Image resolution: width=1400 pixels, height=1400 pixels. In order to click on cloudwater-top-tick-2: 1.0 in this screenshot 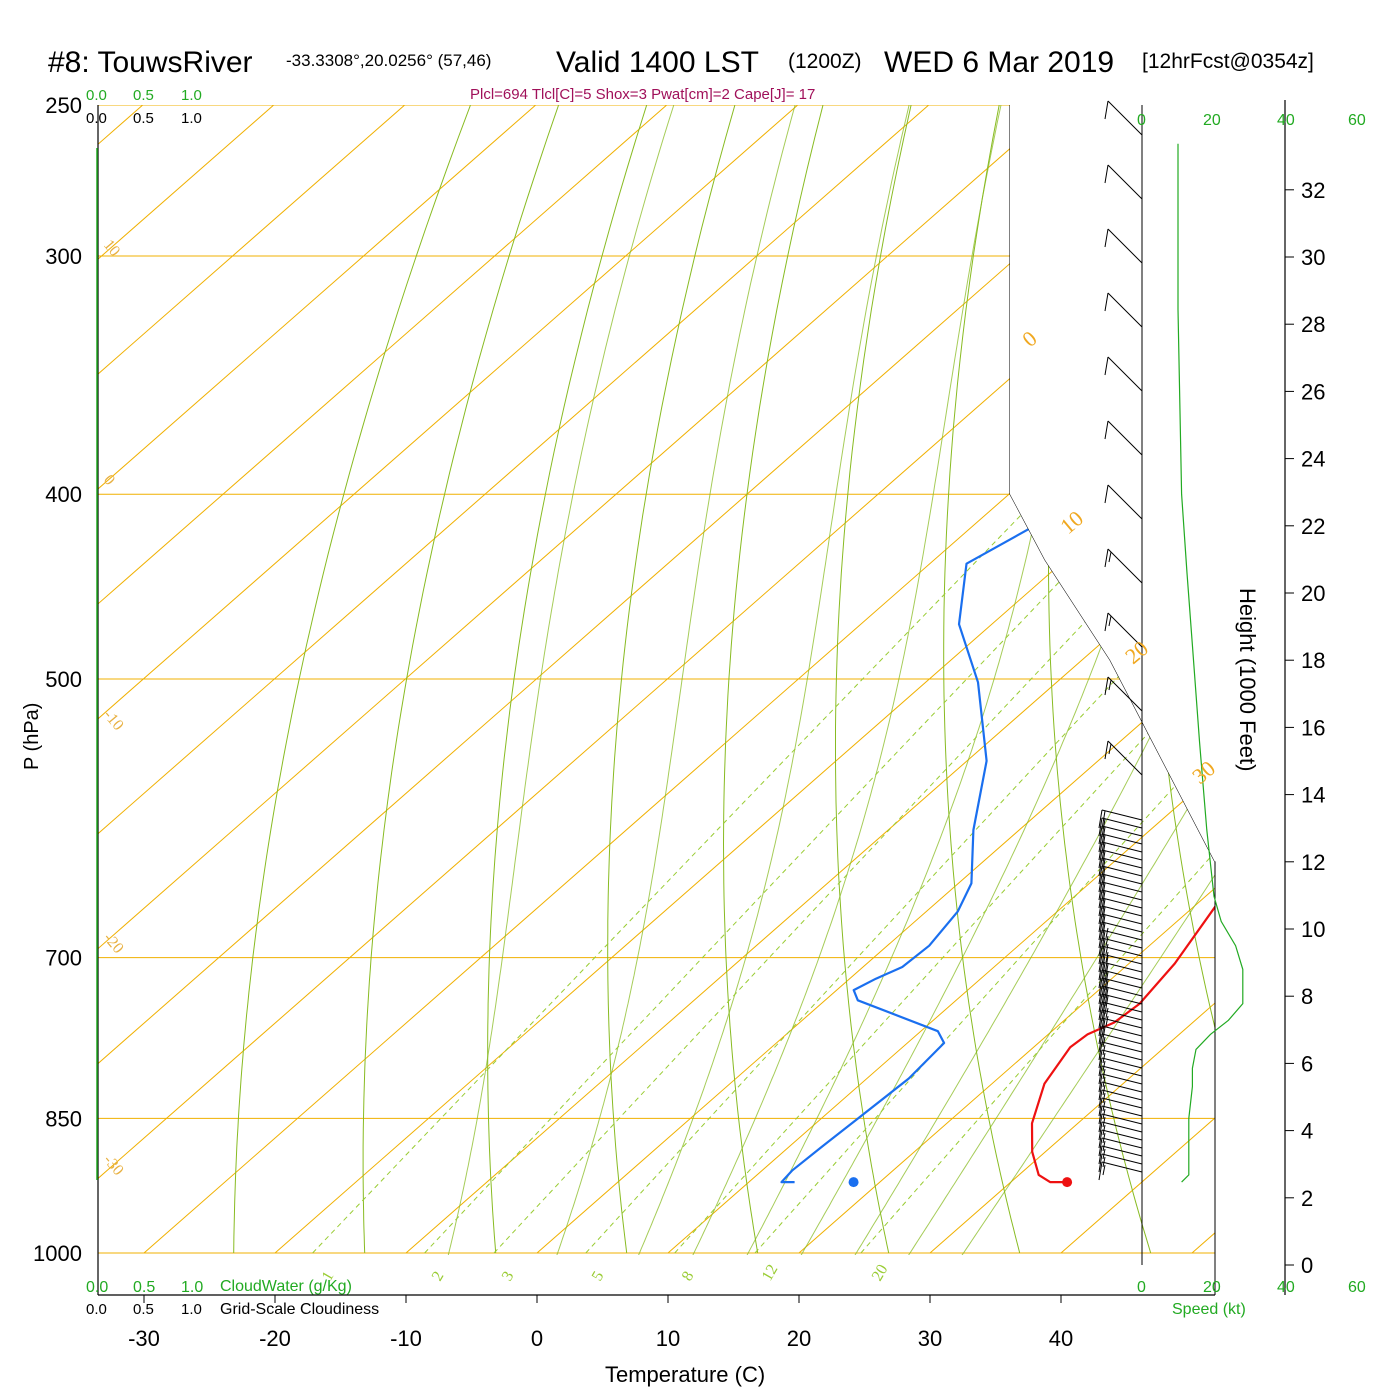, I will do `click(191, 95)`.